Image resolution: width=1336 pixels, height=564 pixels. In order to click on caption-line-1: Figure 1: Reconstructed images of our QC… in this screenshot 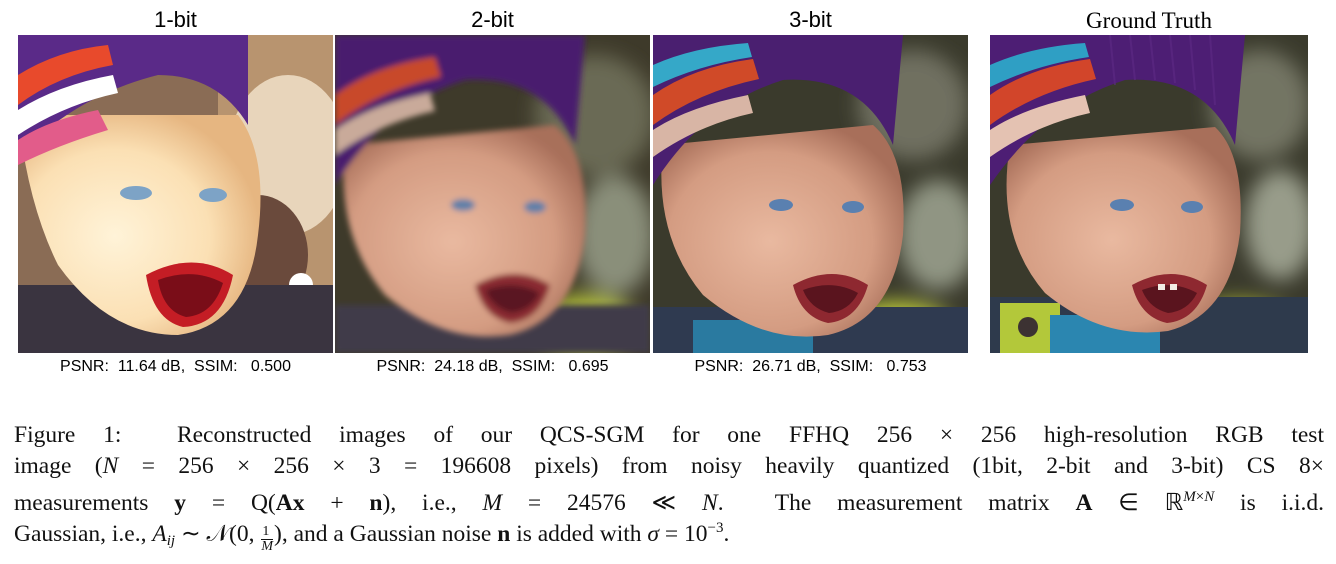, I will do `click(669, 435)`.